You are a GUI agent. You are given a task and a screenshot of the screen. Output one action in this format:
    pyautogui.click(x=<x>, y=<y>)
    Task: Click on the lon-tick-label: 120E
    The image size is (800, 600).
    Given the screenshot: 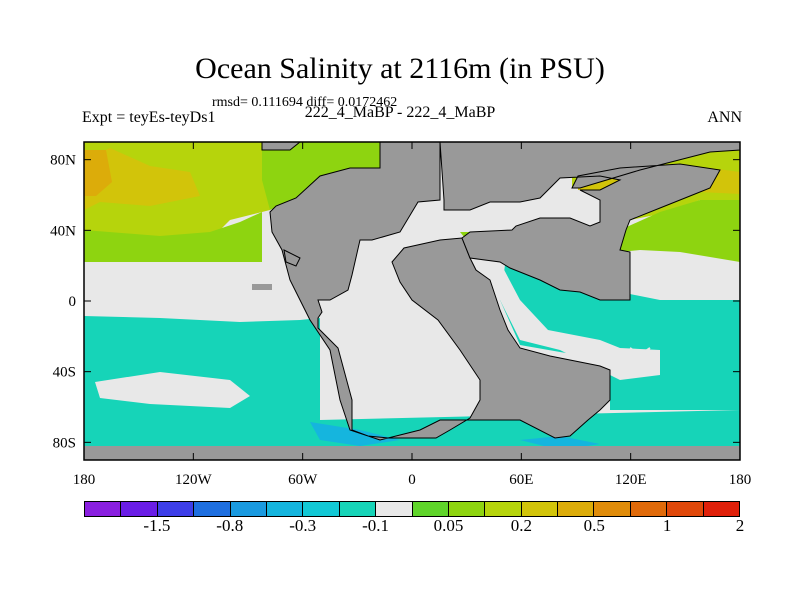 What is the action you would take?
    pyautogui.click(x=631, y=480)
    